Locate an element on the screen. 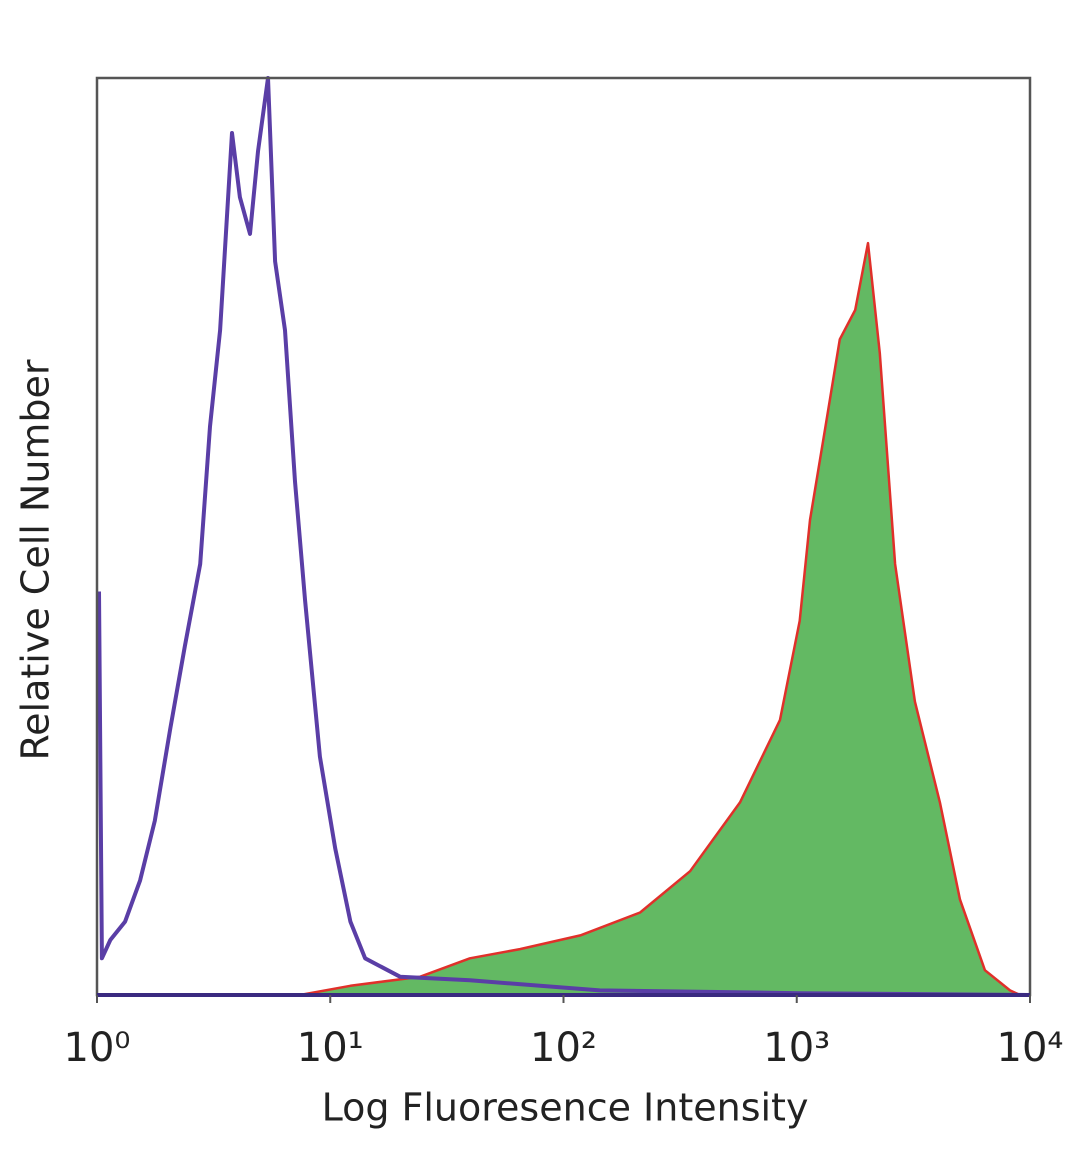 Image resolution: width=1080 pixels, height=1173 pixels. y-axis-label: Relative Cell Number is located at coordinates (36, 559).